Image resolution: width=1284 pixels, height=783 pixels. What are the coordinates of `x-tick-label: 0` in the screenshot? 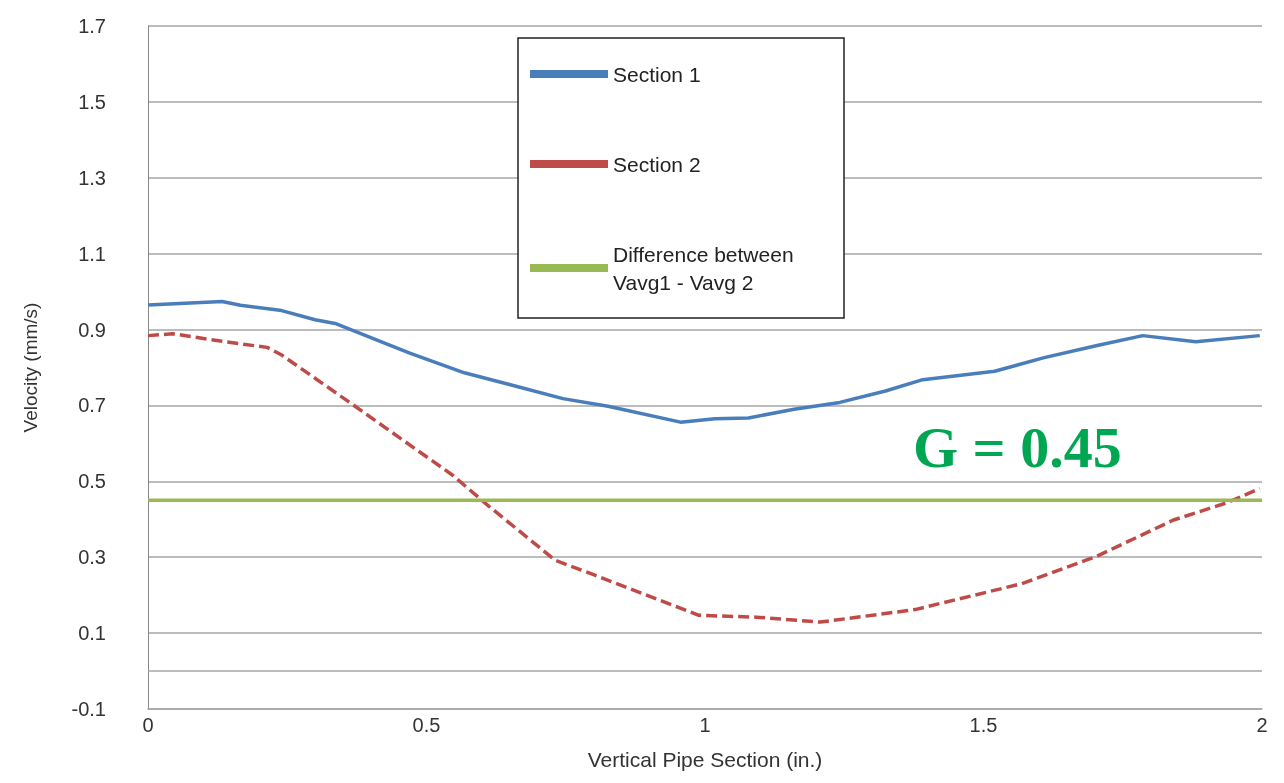 It's located at (148, 725).